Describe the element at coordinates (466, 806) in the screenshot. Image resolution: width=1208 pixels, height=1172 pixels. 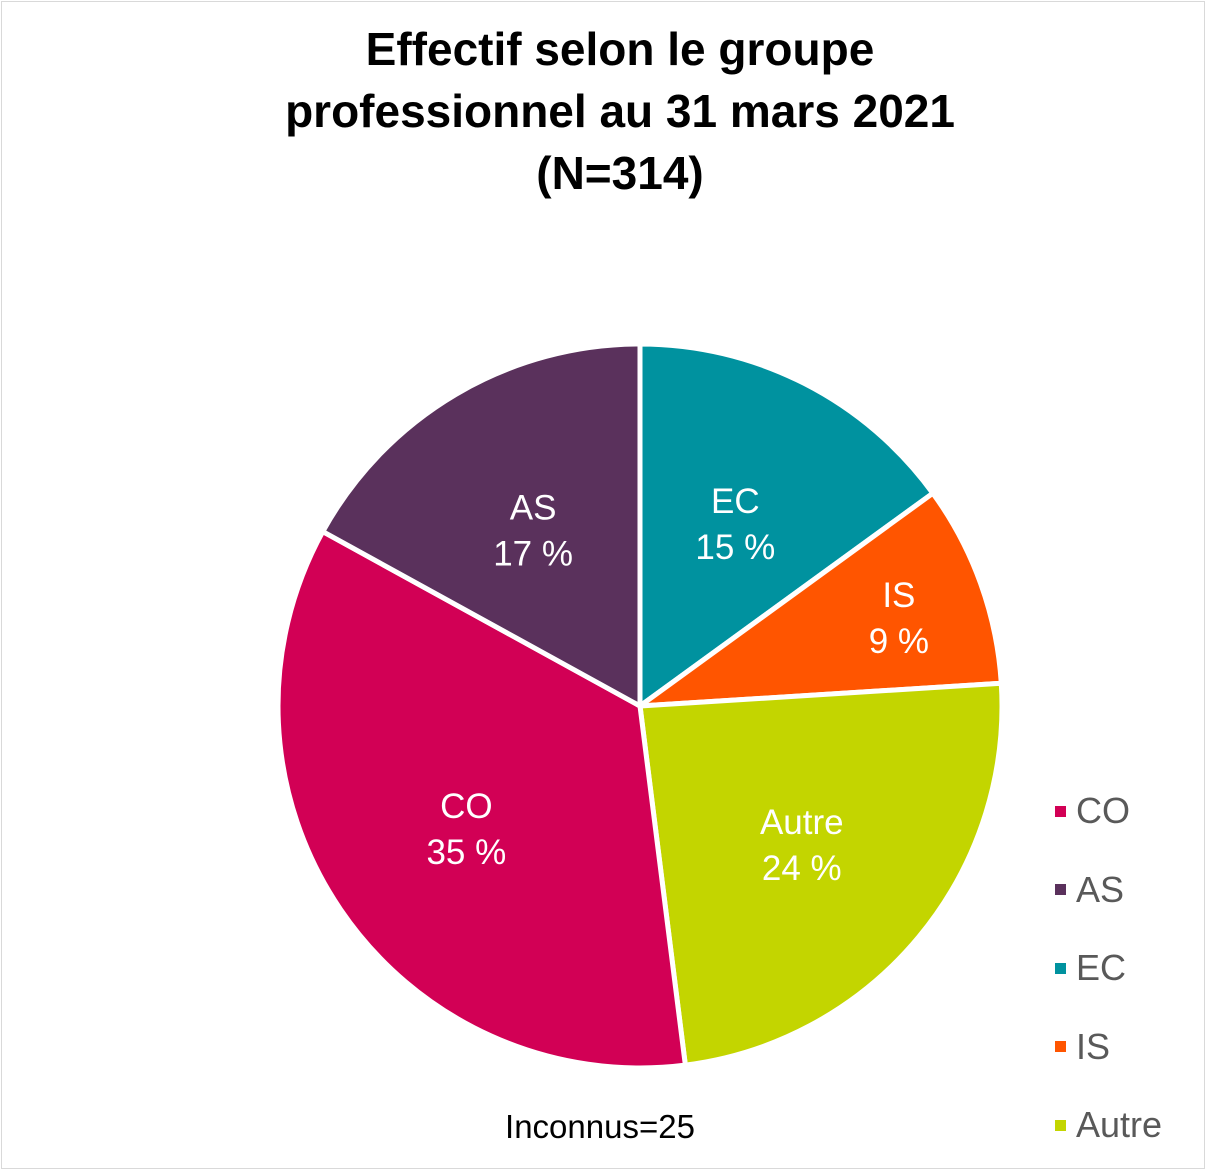
I see `slice-category-co: CO` at that location.